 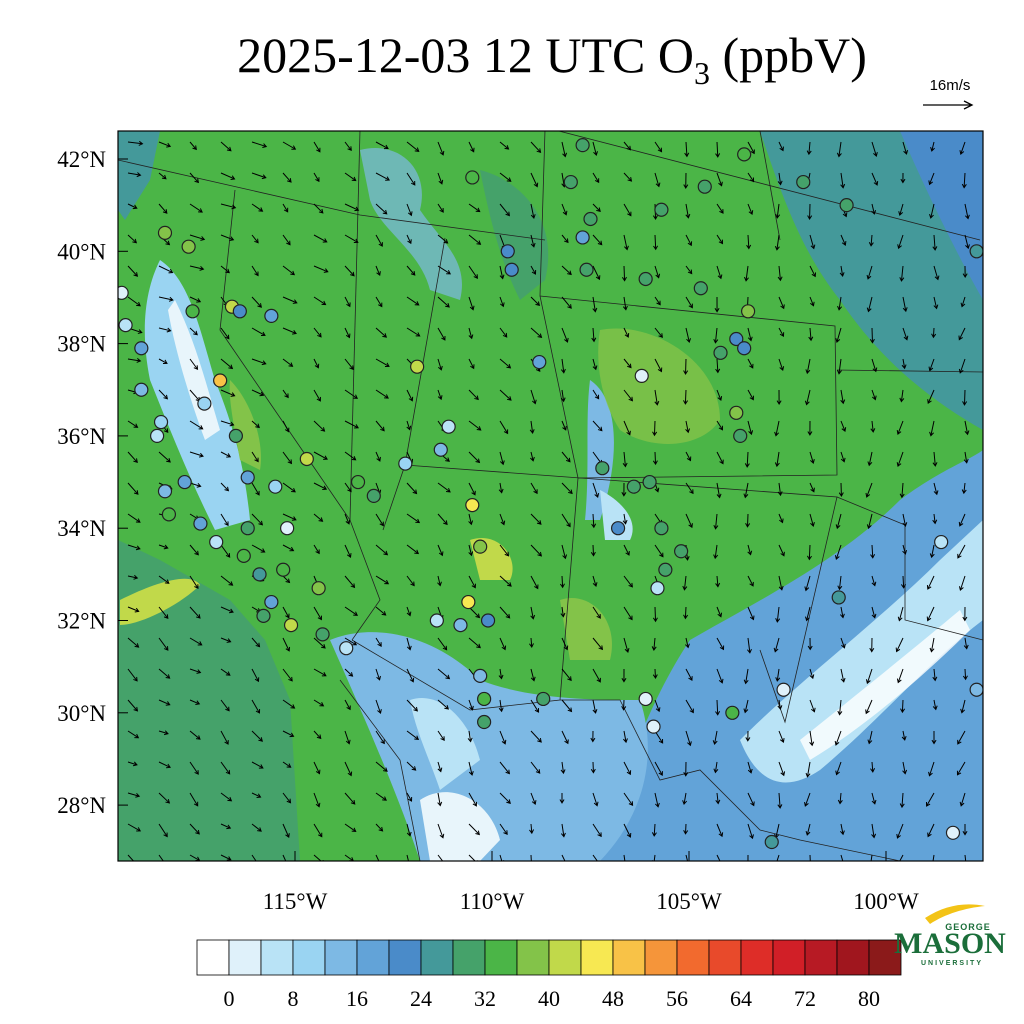 I want to click on colorbar: 0 8 16 24 32 40 48 56 64 72 80, so click(x=549, y=975).